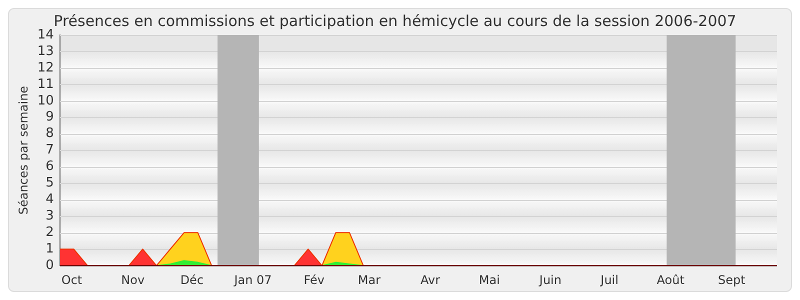  Describe the element at coordinates (314, 279) in the screenshot. I see `x-tick-label: Fév` at that location.